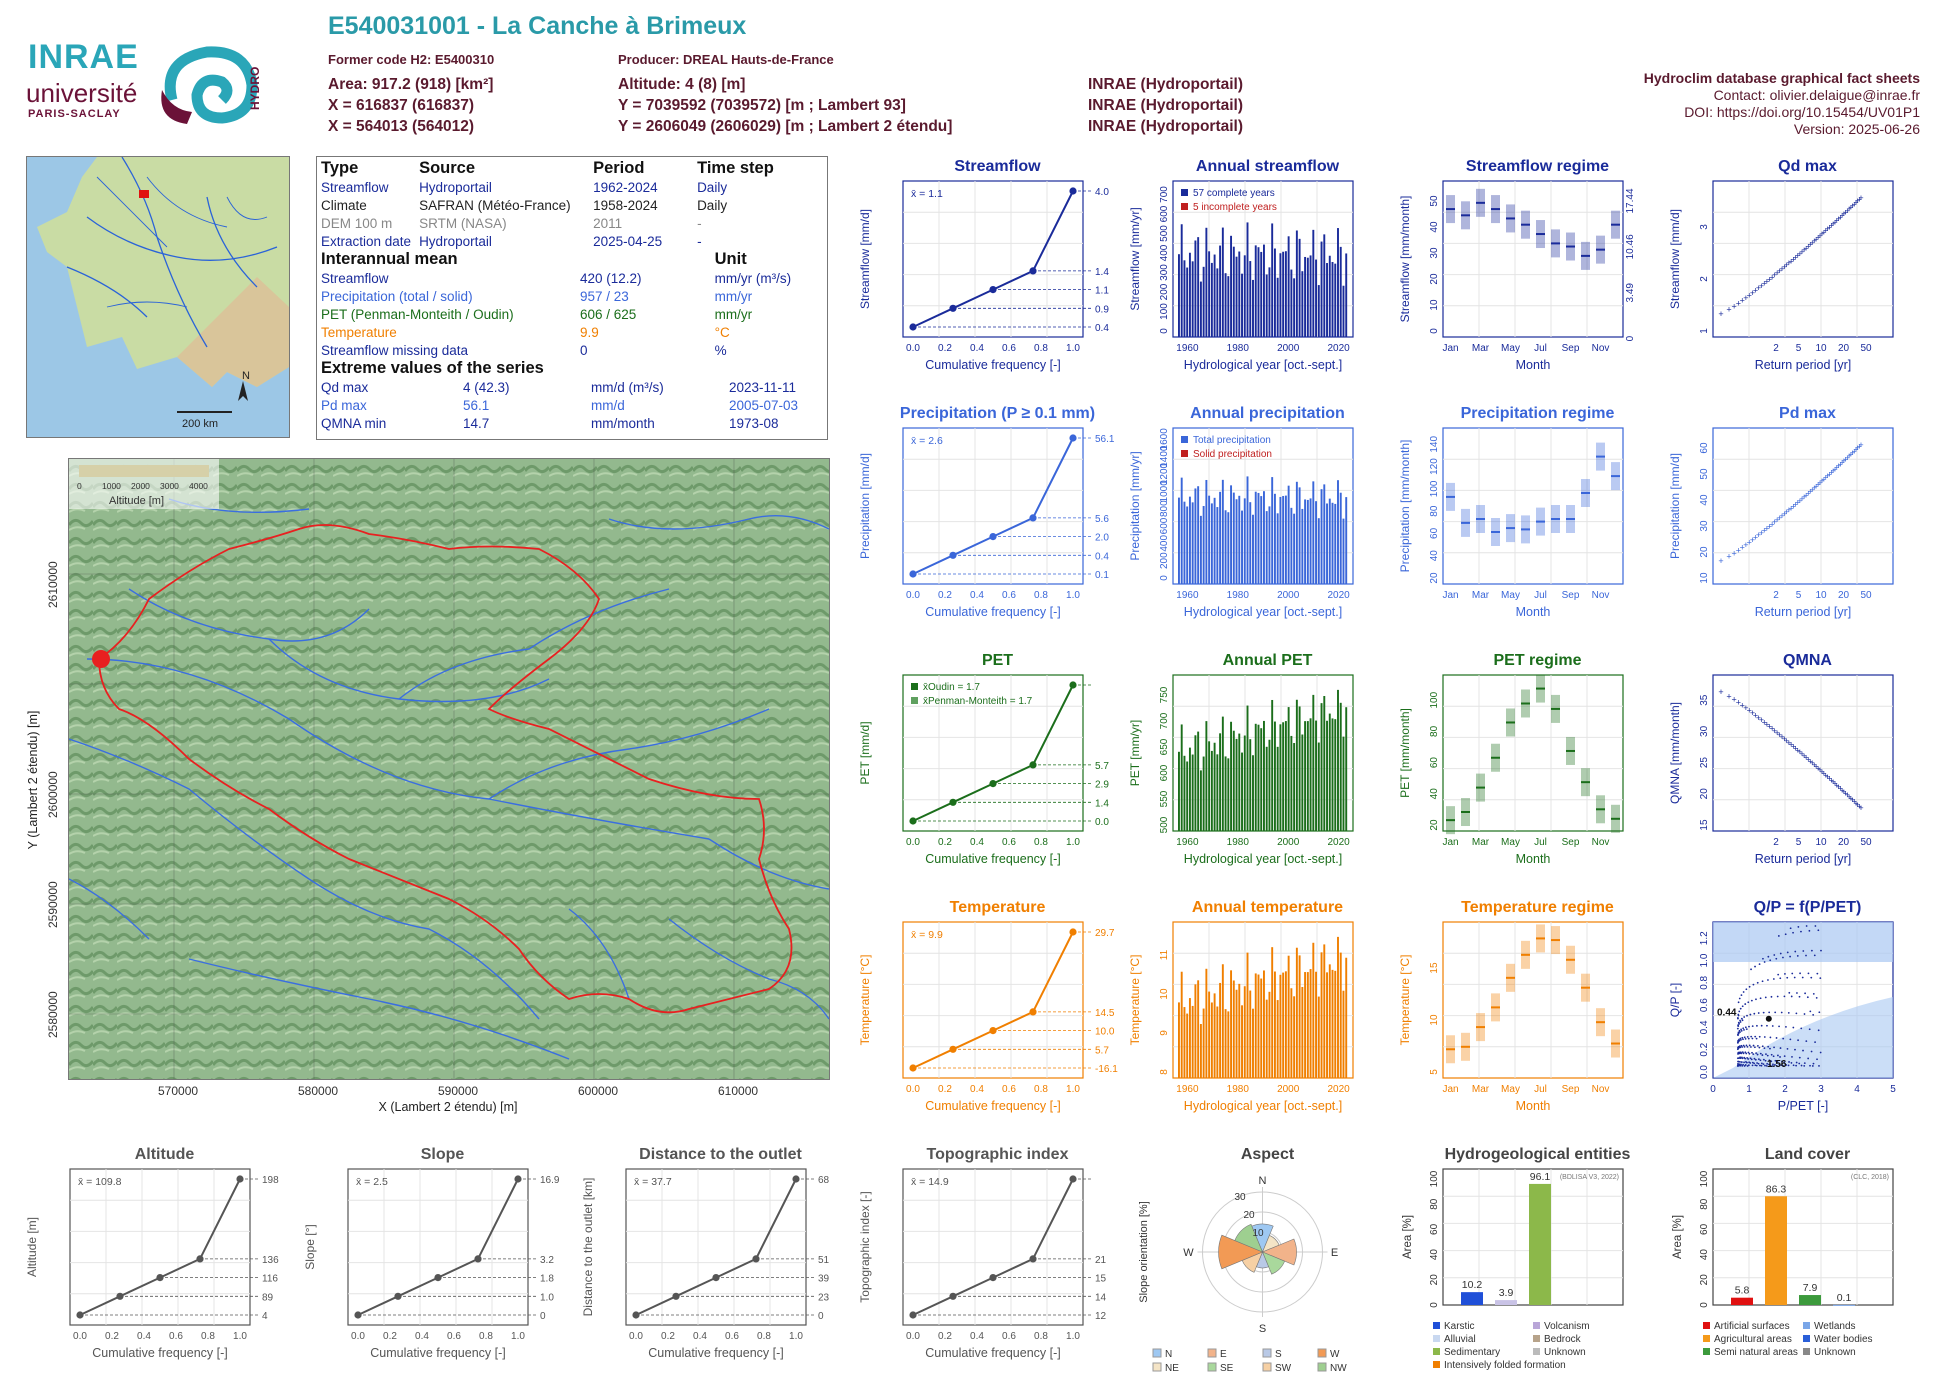  What do you see at coordinates (1335, 1354) in the screenshot?
I see `legend-entry: W` at bounding box center [1335, 1354].